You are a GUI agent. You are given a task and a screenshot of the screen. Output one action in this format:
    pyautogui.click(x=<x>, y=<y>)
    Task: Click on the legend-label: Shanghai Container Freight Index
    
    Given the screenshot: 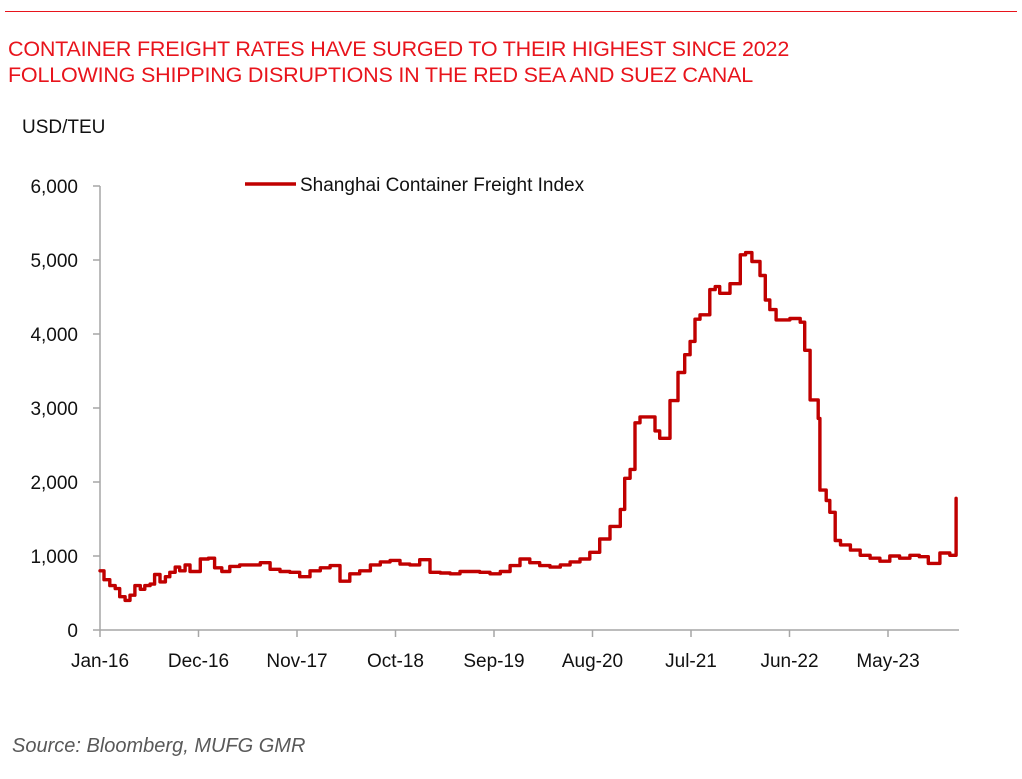 What is the action you would take?
    pyautogui.click(x=442, y=185)
    